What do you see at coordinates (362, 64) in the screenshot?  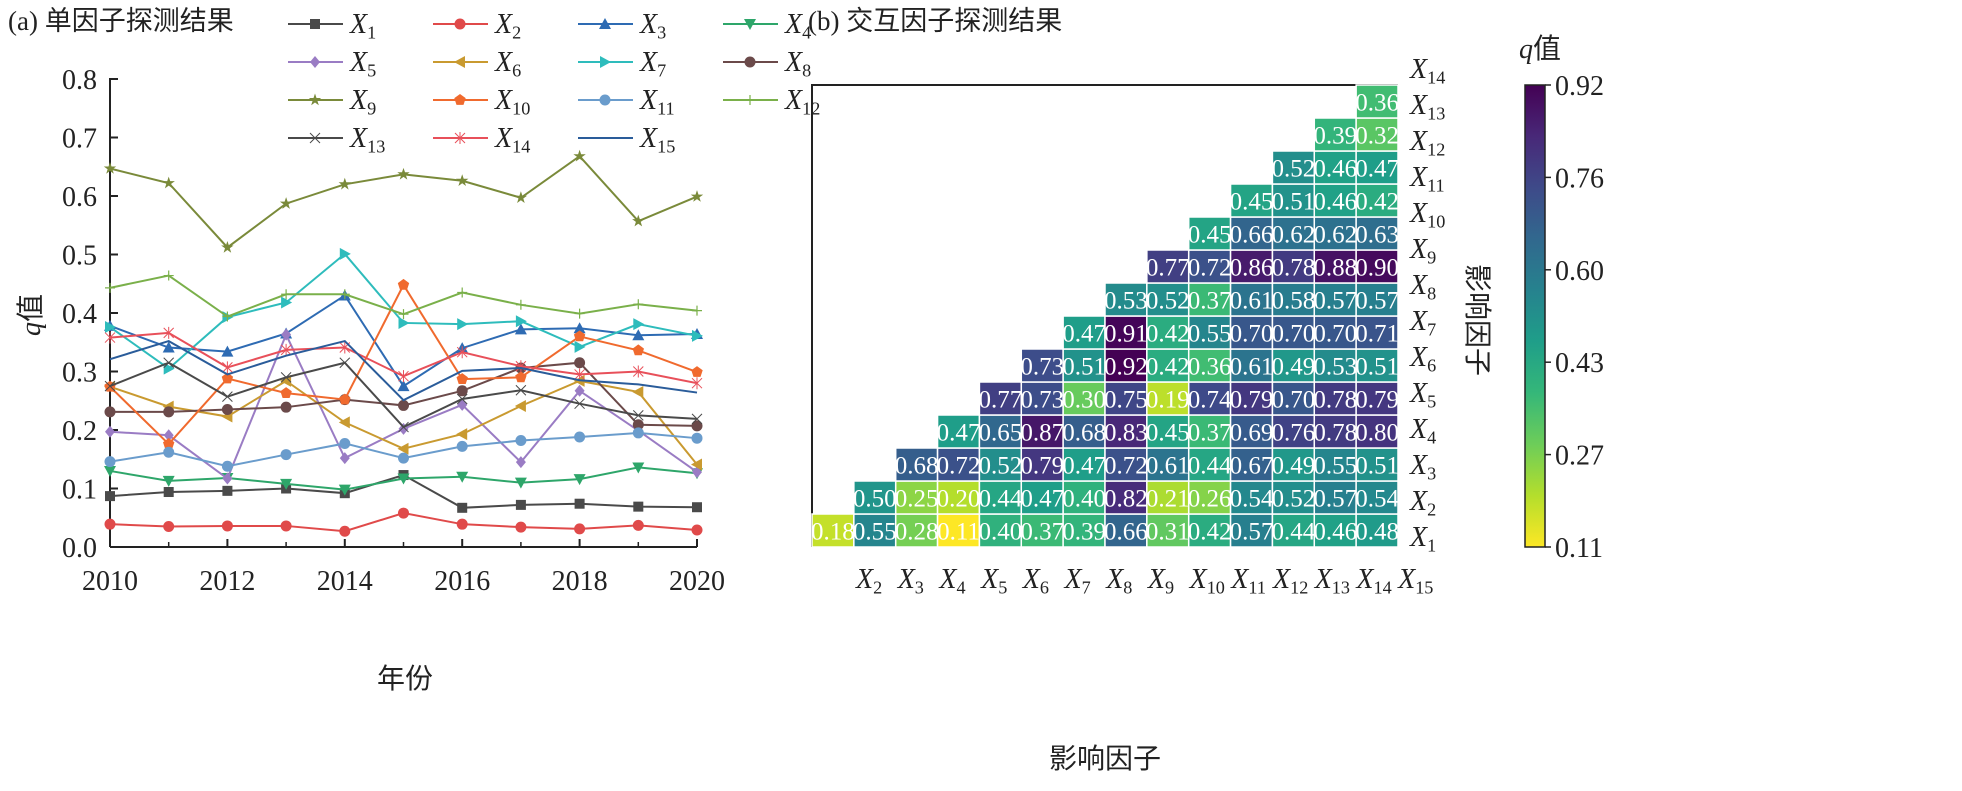 I see `legend-label: X5` at bounding box center [362, 64].